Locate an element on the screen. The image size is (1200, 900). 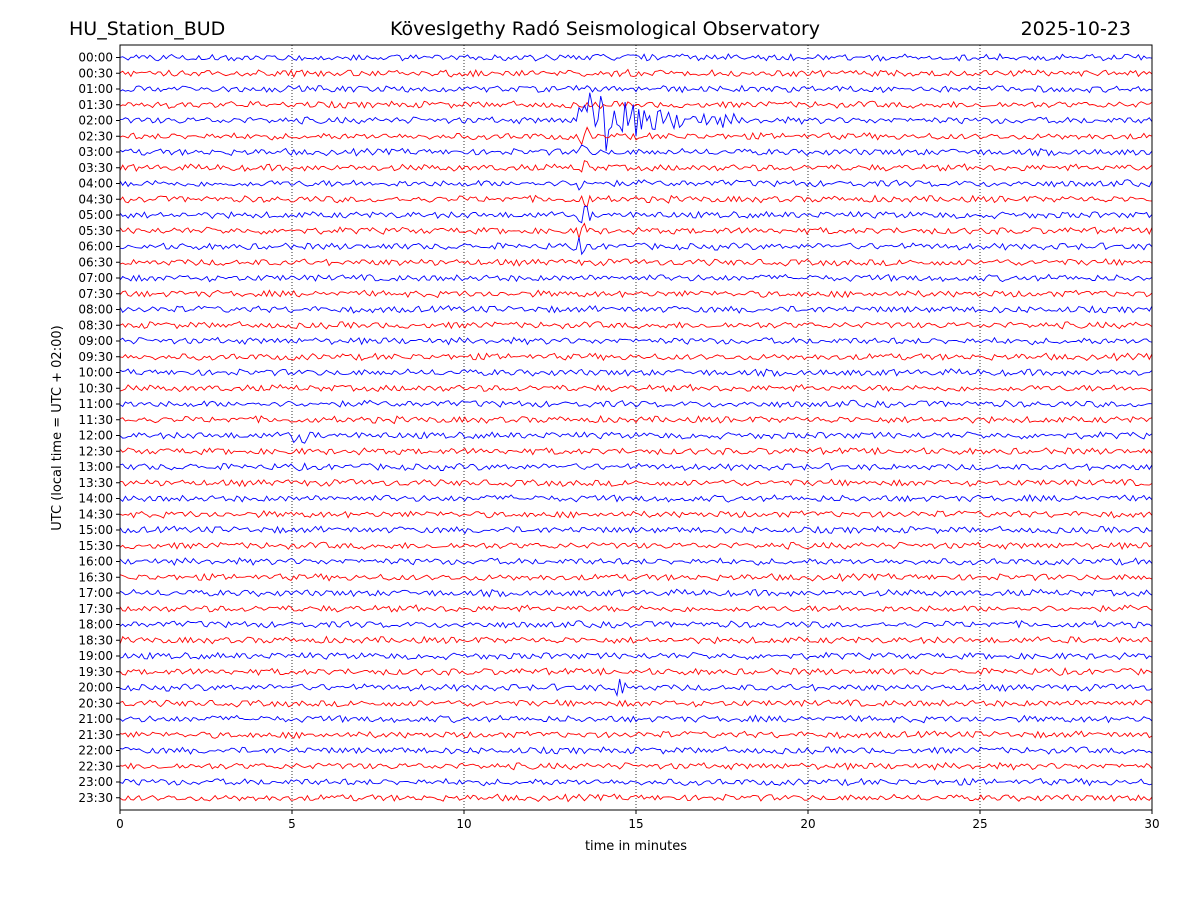
y-tick-label: 19:30 is located at coordinates (95, 672).